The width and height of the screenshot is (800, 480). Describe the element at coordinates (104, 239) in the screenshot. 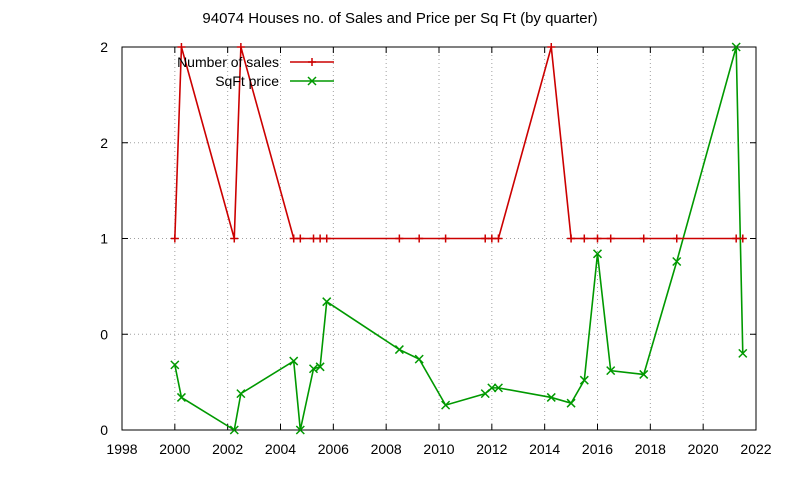

I see `y-tick-label: 1` at that location.